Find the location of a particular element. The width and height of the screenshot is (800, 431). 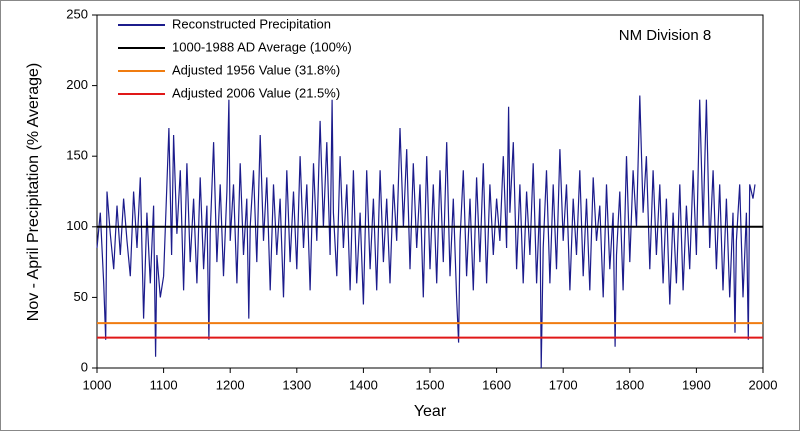

x-tick-label: 1200 is located at coordinates (230, 384).